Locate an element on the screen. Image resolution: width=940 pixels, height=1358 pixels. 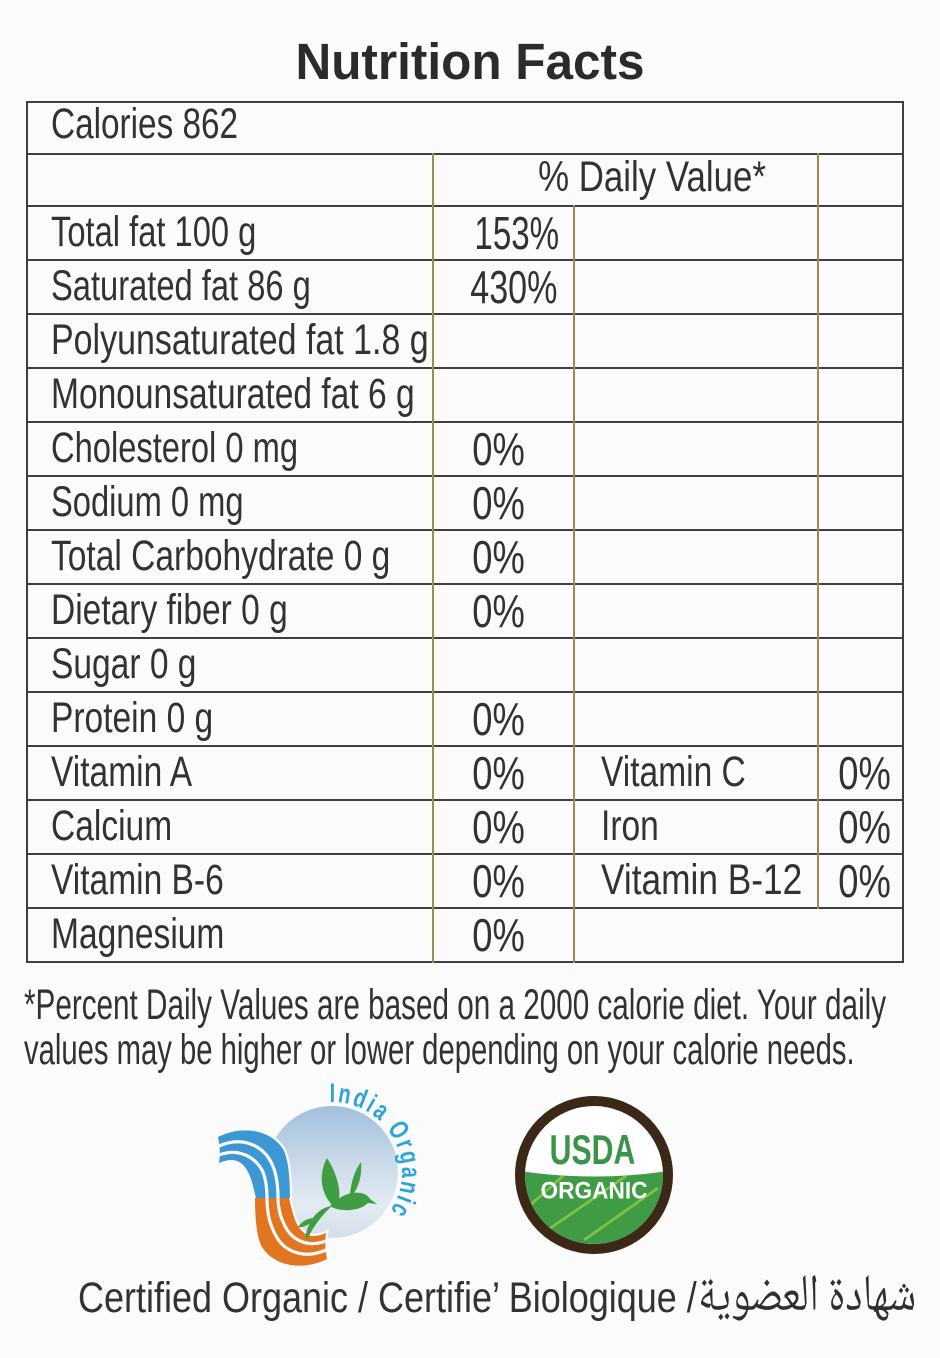
svg-text: ORGANIC is located at coordinates (593, 1190).